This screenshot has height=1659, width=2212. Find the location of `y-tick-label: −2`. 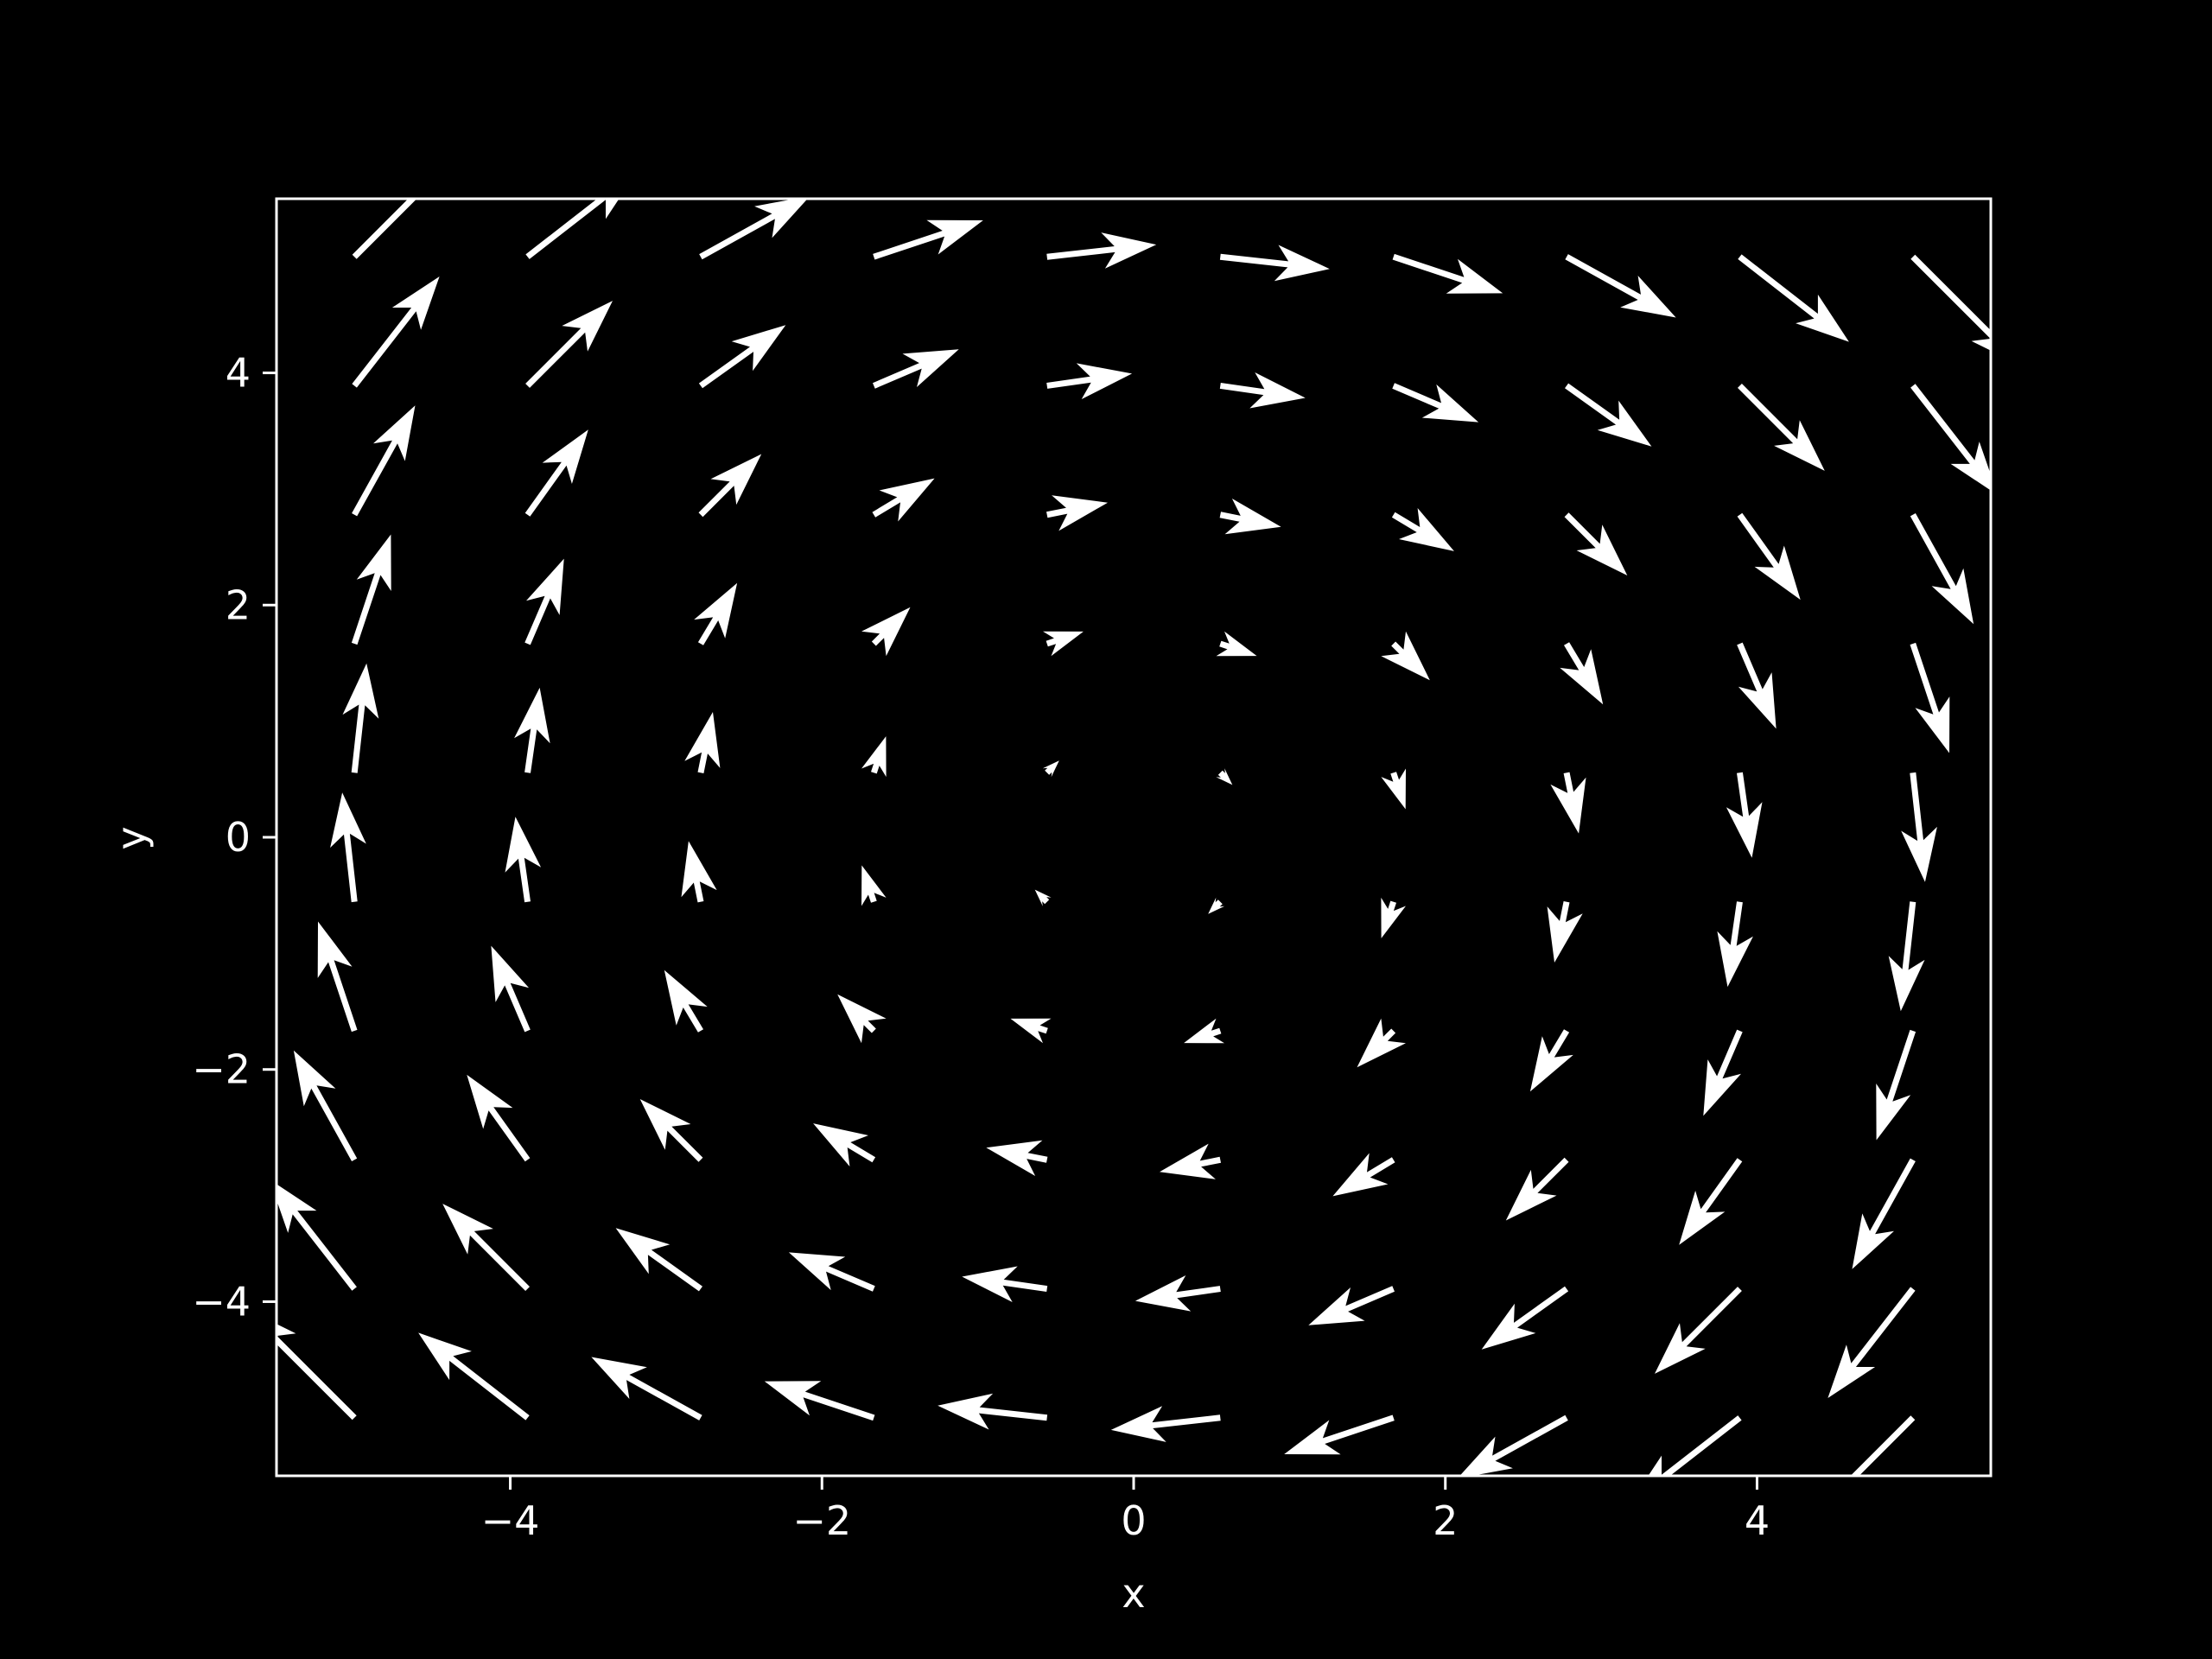

y-tick-label: −2 is located at coordinates (221, 1069).